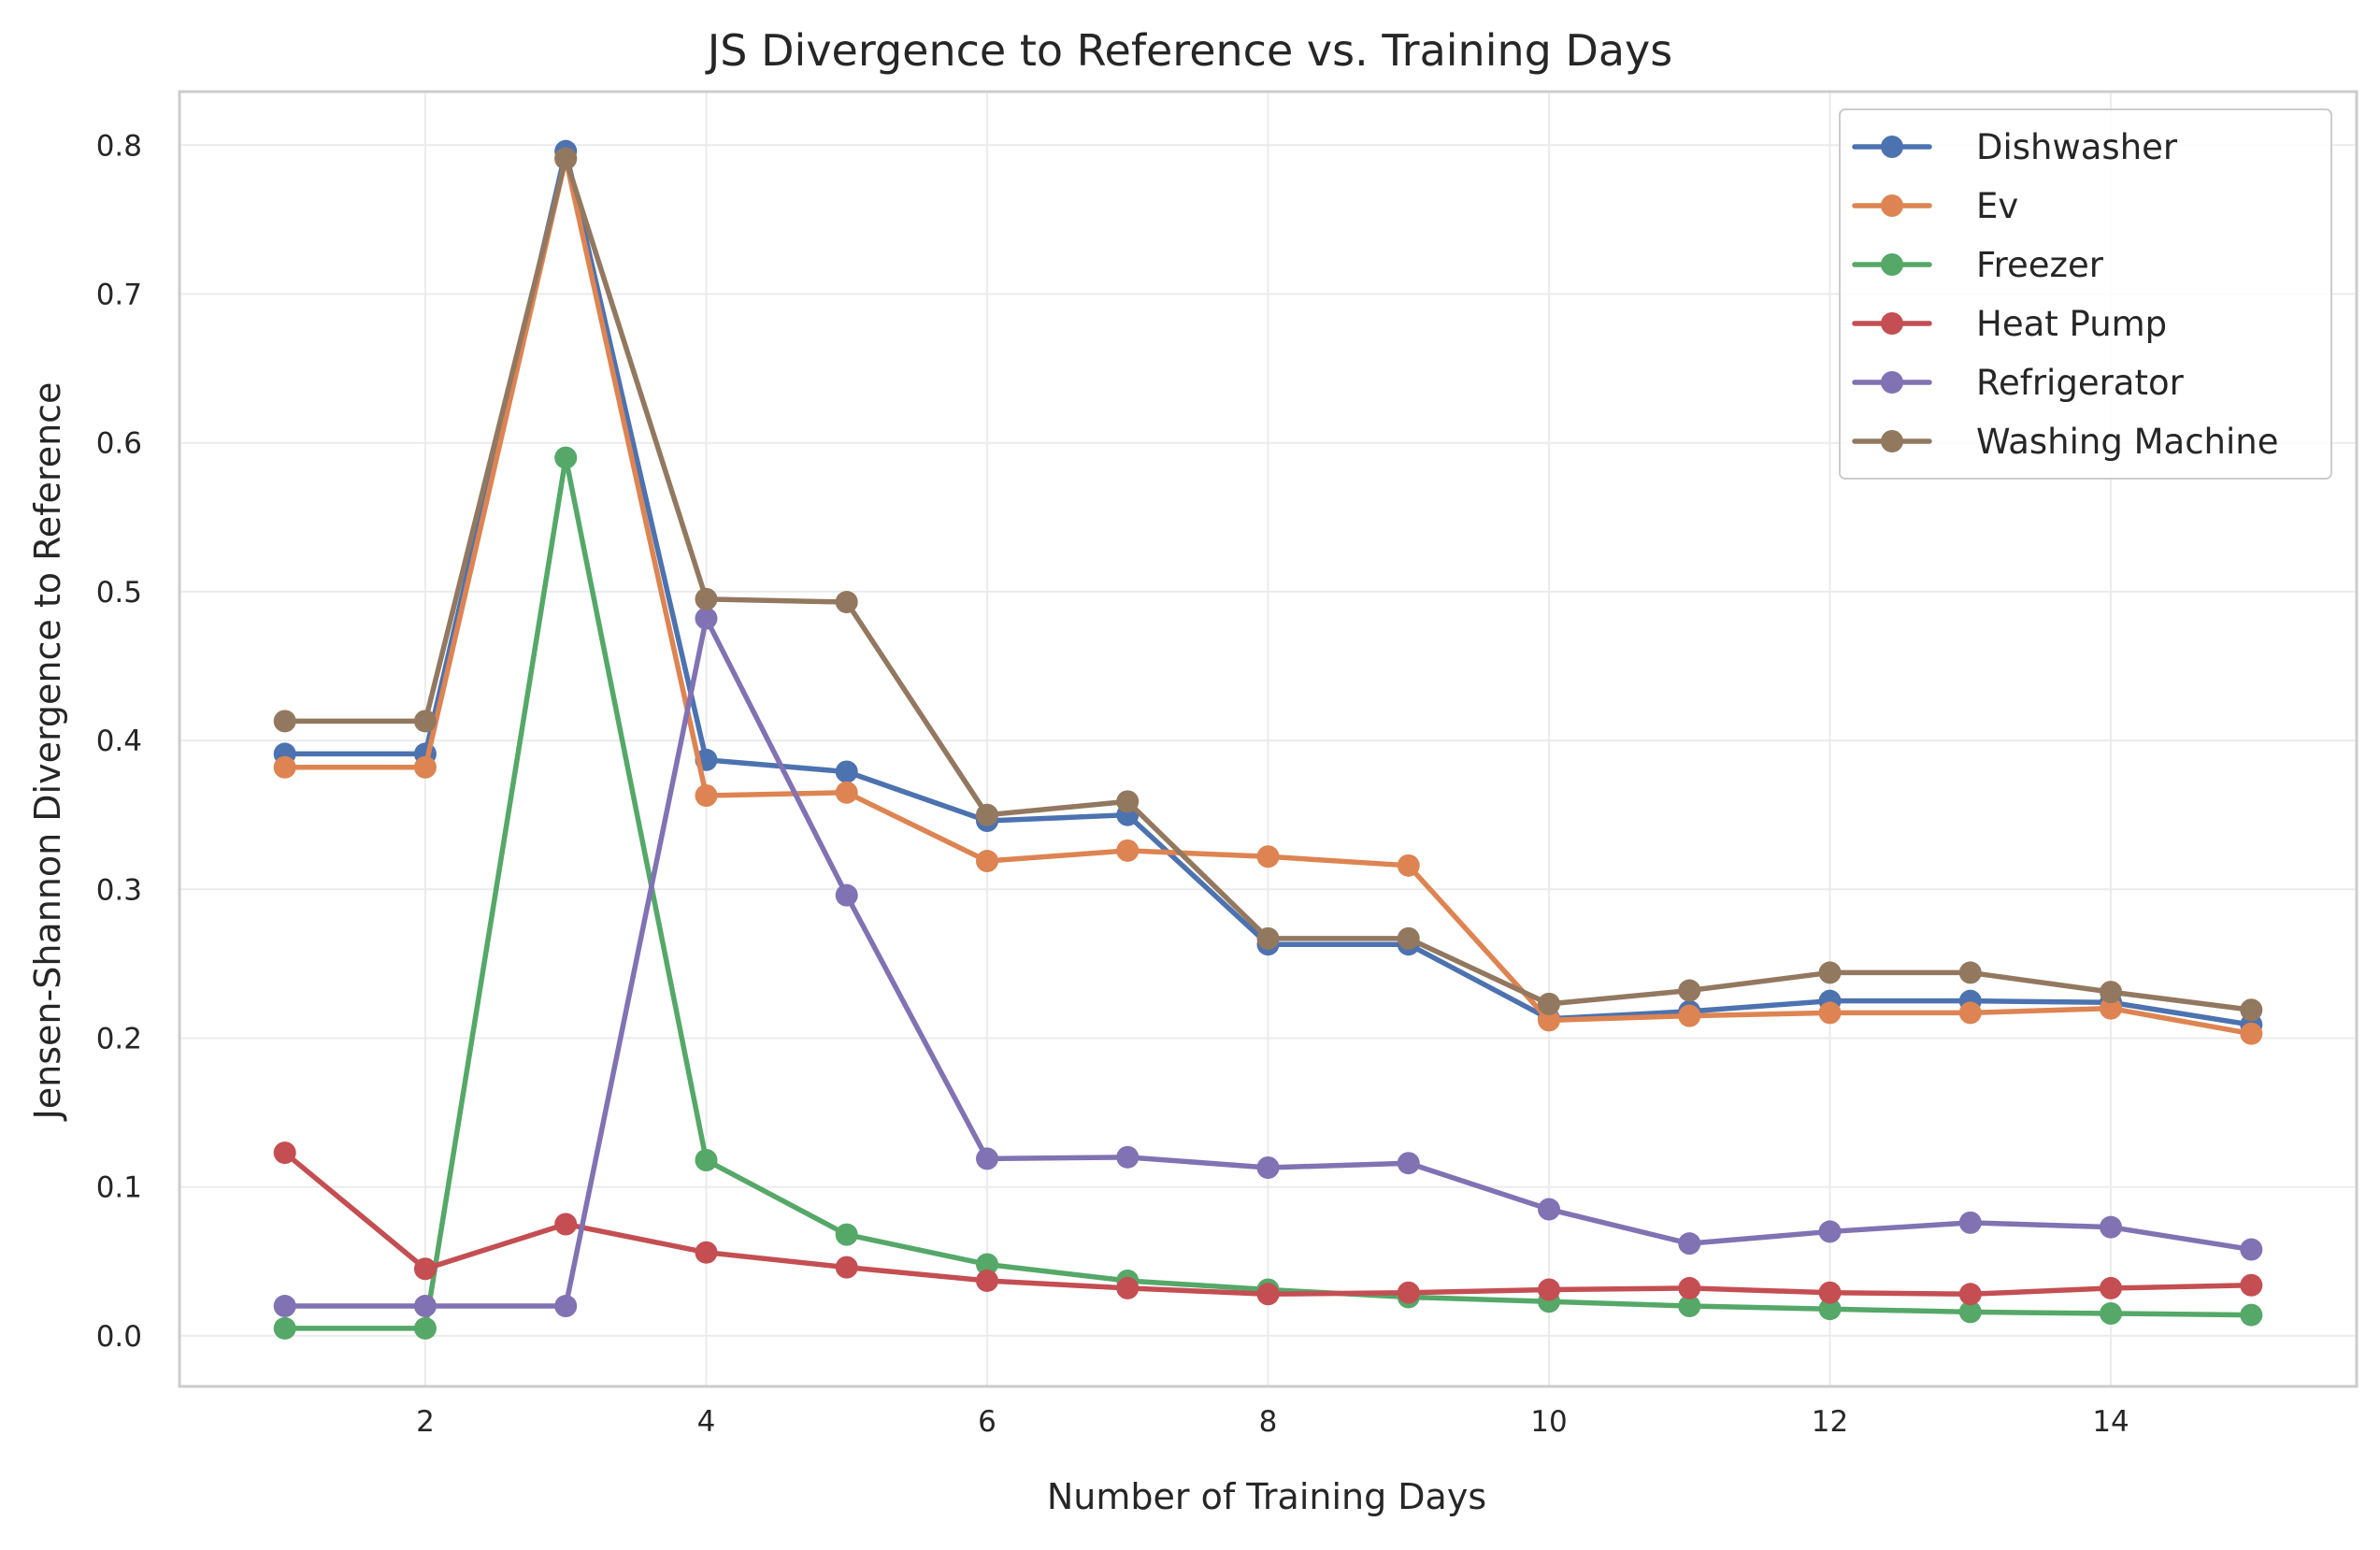 The image size is (2380, 1550). Describe the element at coordinates (1268, 1223) in the screenshot. I see `series-heat-pump` at that location.